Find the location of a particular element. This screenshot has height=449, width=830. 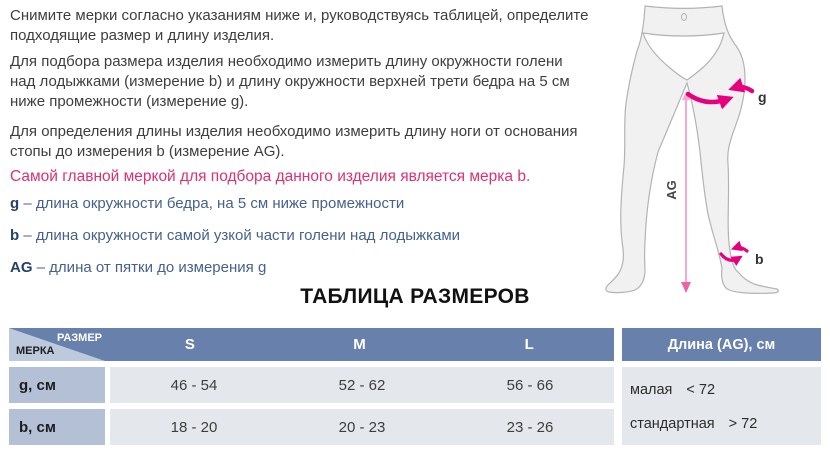

length-row-standard: стандартная > 72 is located at coordinates (725, 424).